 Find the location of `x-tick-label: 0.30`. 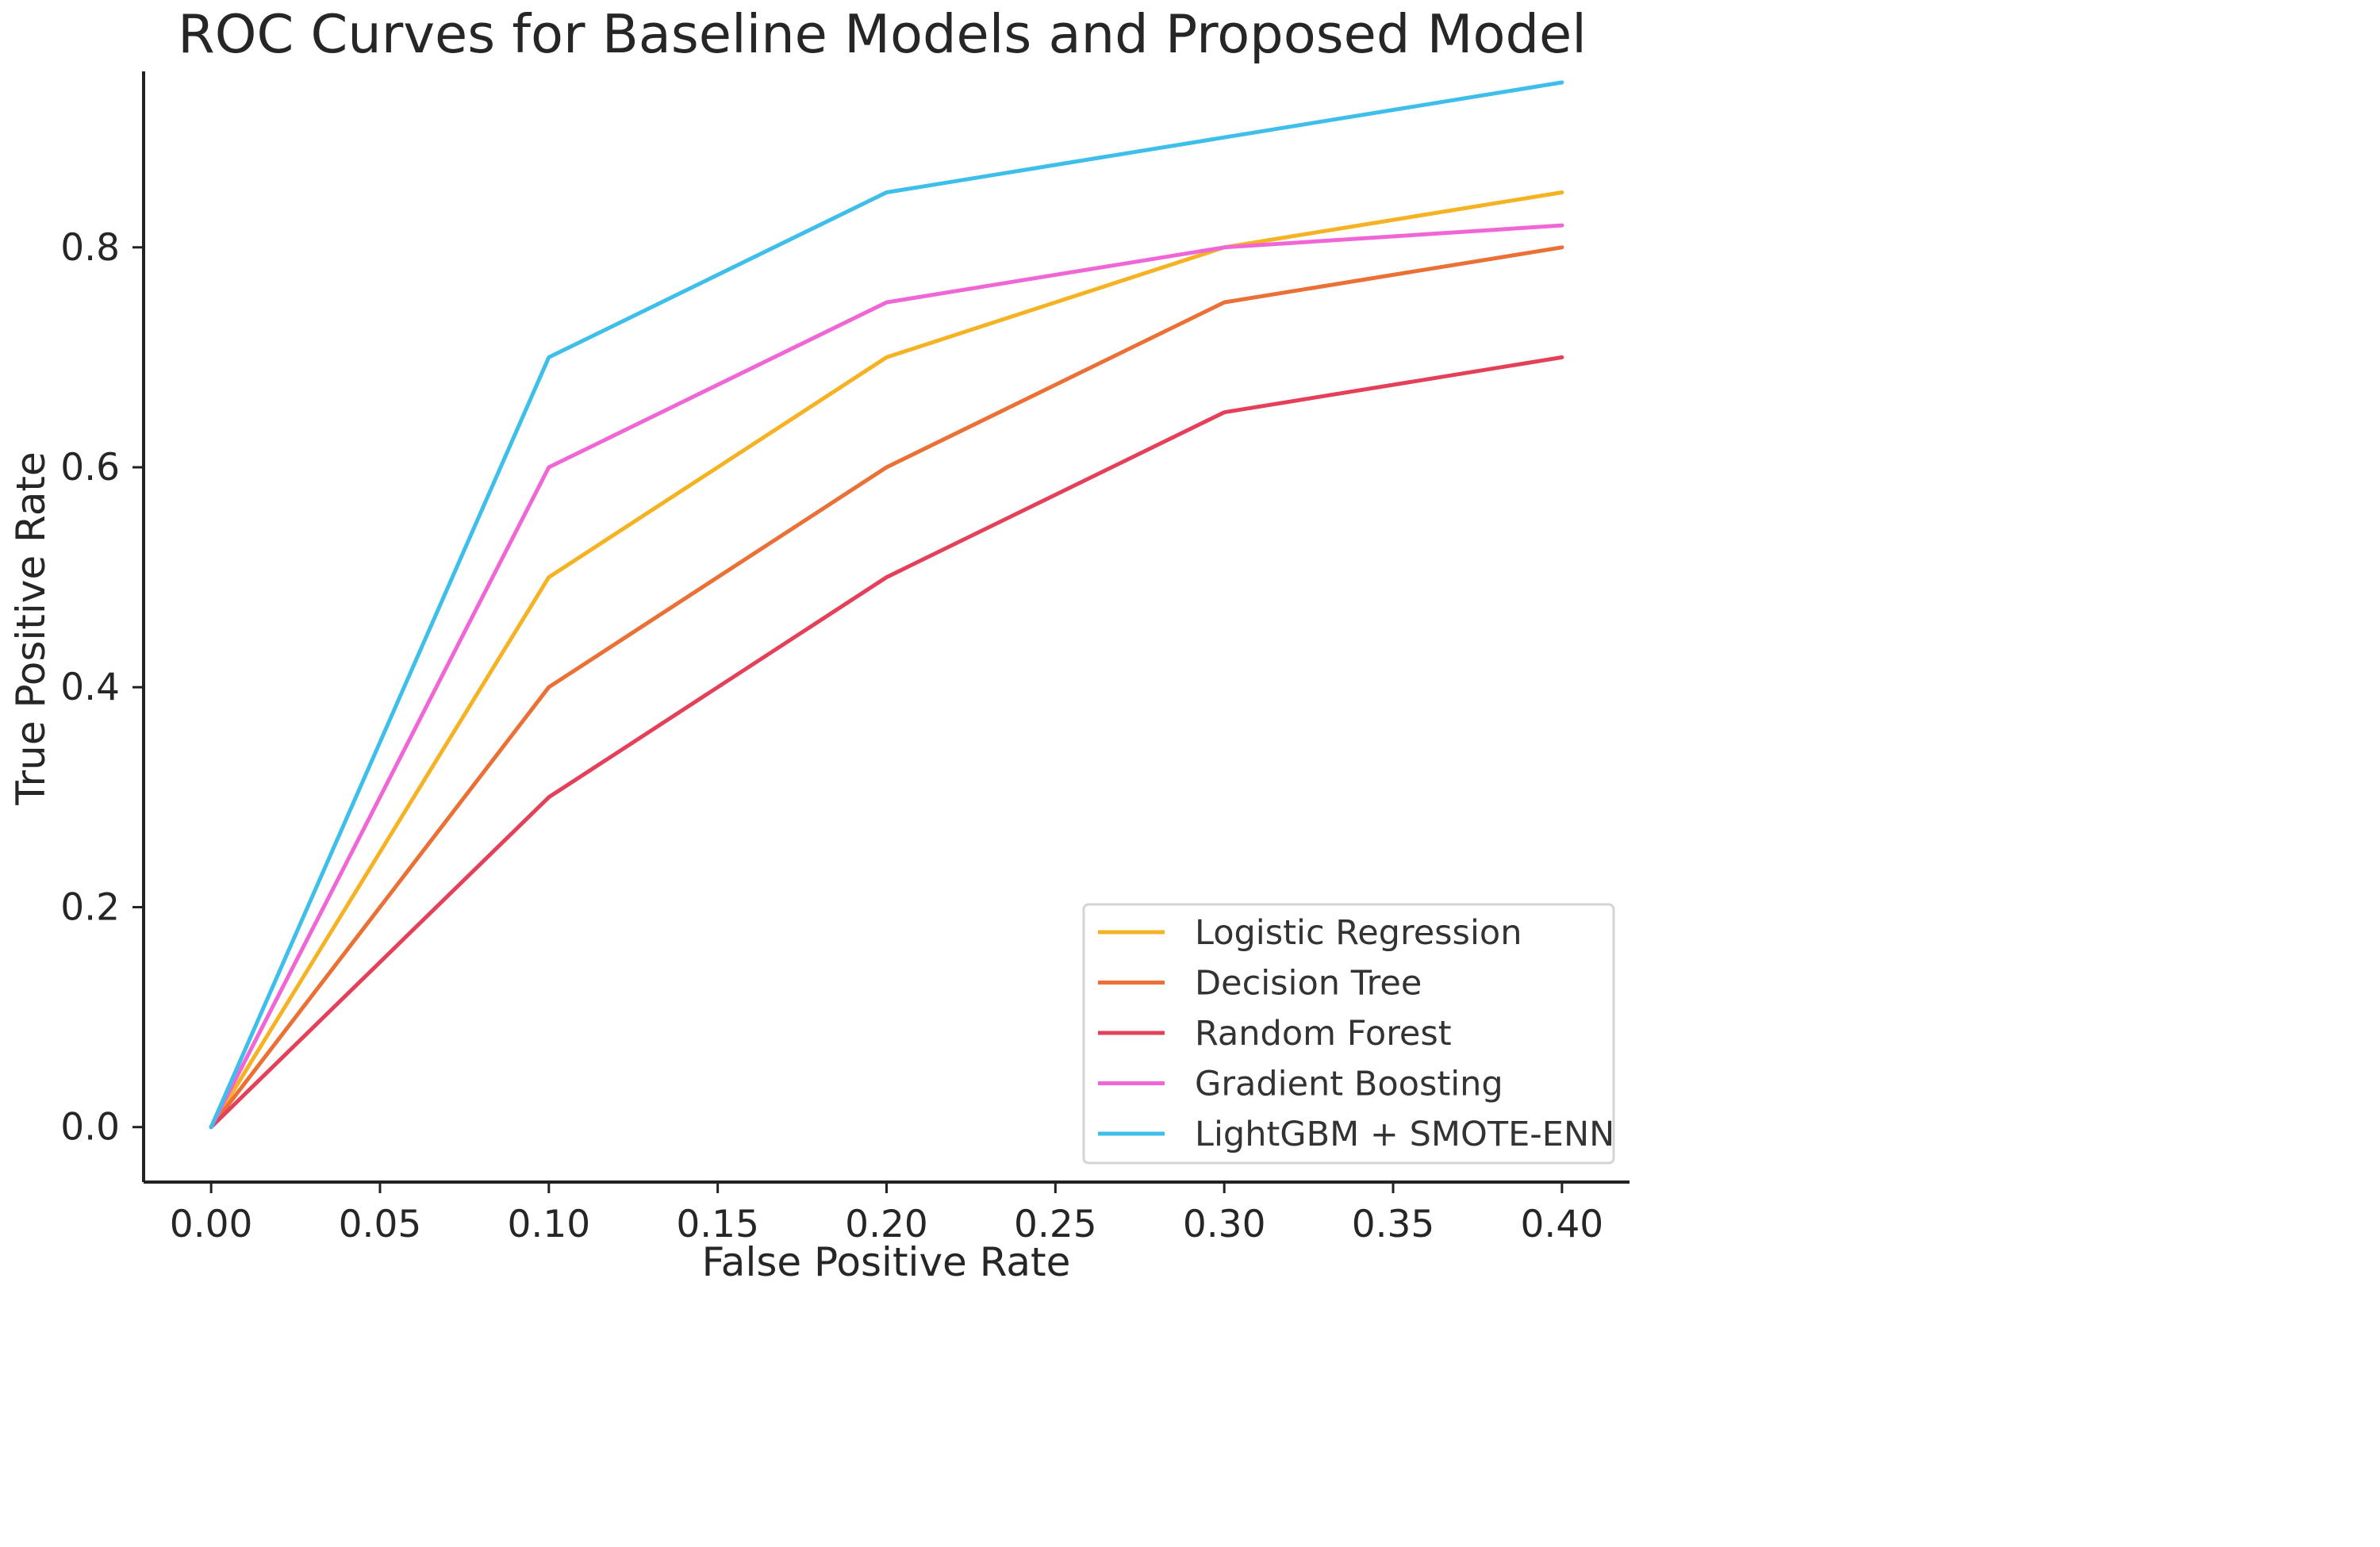

x-tick-label: 0.30 is located at coordinates (1224, 1224).